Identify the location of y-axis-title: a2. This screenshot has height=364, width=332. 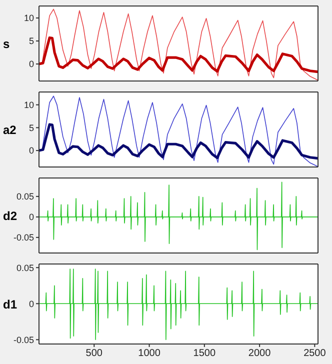
(10, 129).